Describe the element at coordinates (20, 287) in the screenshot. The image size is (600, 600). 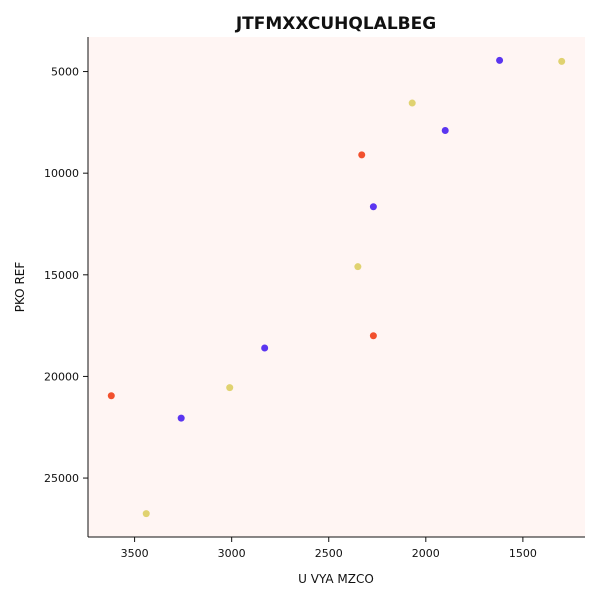
I see `y-axis-label: PKO REF` at that location.